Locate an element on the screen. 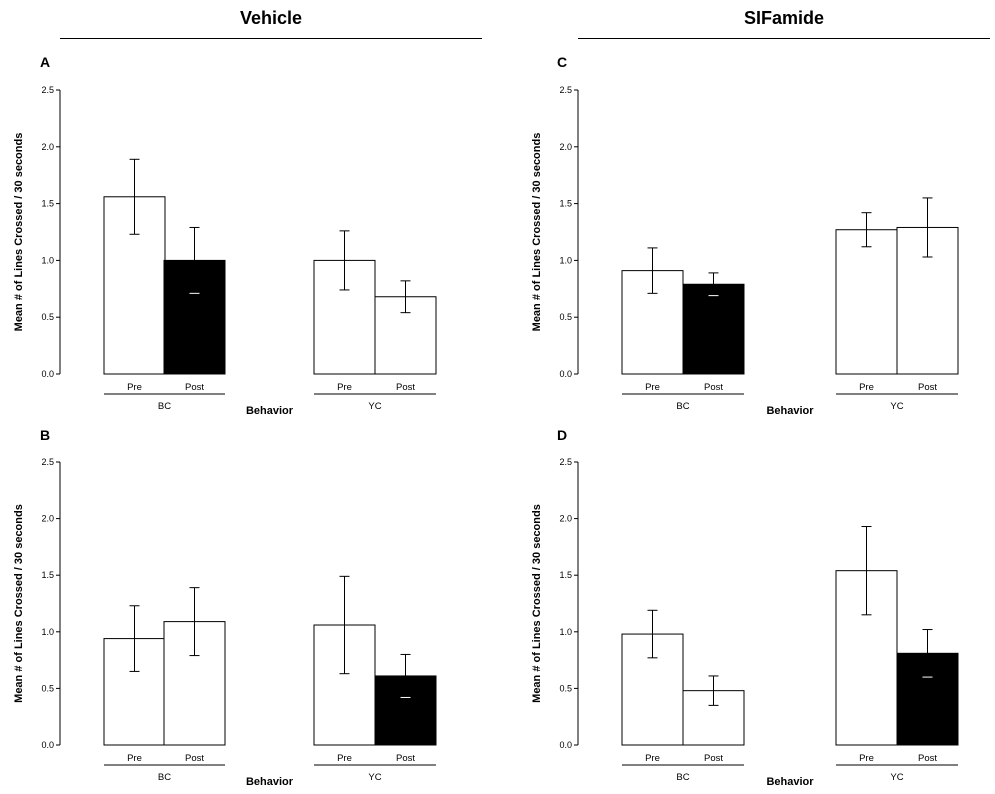  panel-c-x-label: Behavior is located at coordinates (790, 411).